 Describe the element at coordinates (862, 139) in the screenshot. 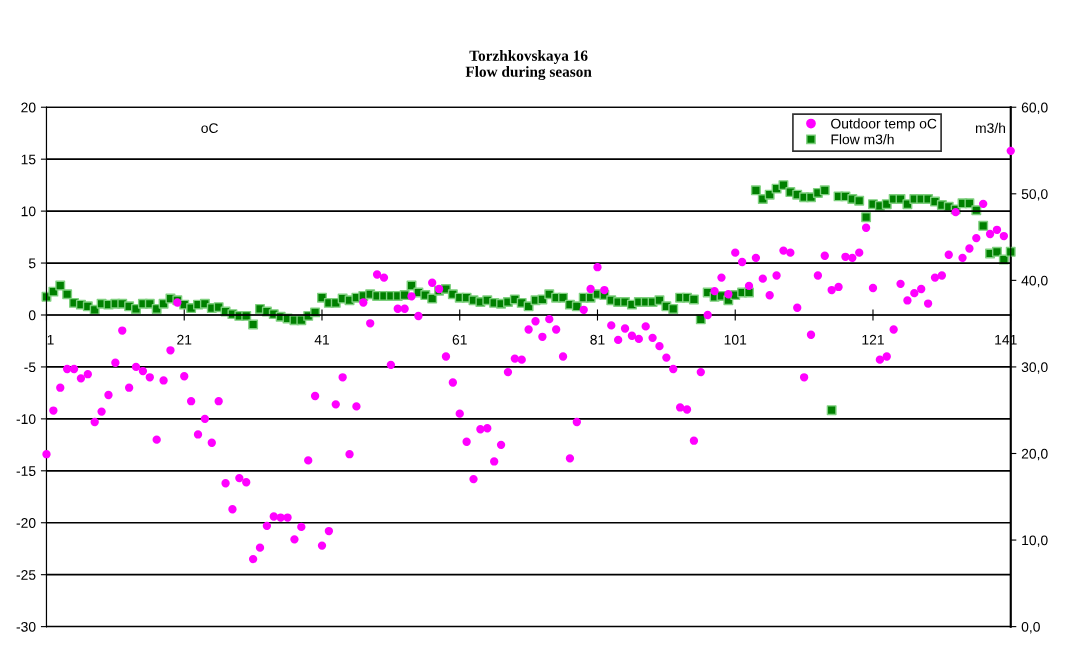

I see `legend-label: Flow m3/h` at that location.